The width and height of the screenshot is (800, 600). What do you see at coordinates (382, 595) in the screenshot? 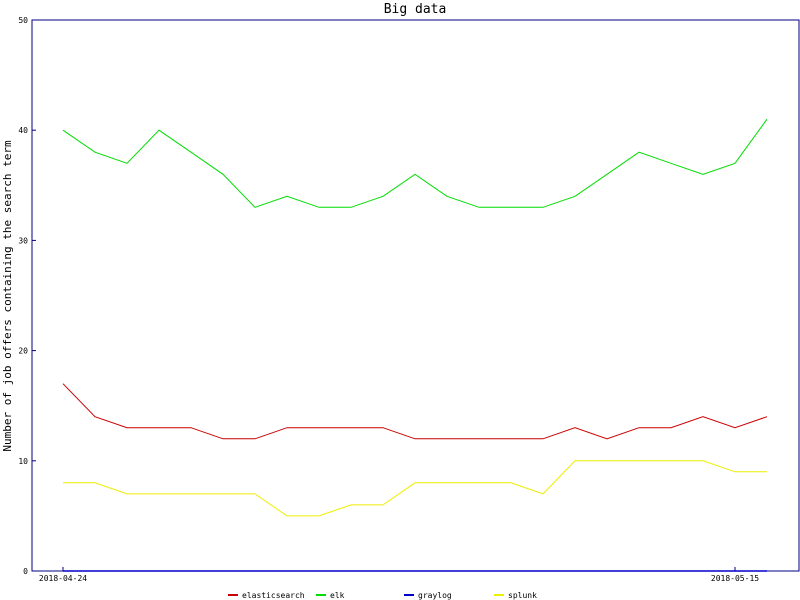
I see `legend: elasticsearch elk graylog splunk` at bounding box center [382, 595].